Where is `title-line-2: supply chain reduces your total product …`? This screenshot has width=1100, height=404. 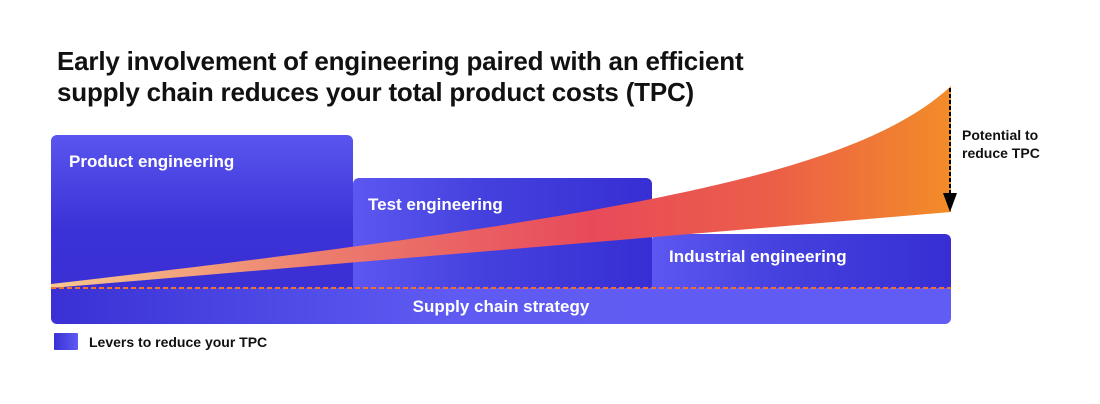
title-line-2: supply chain reduces your total product … is located at coordinates (376, 92).